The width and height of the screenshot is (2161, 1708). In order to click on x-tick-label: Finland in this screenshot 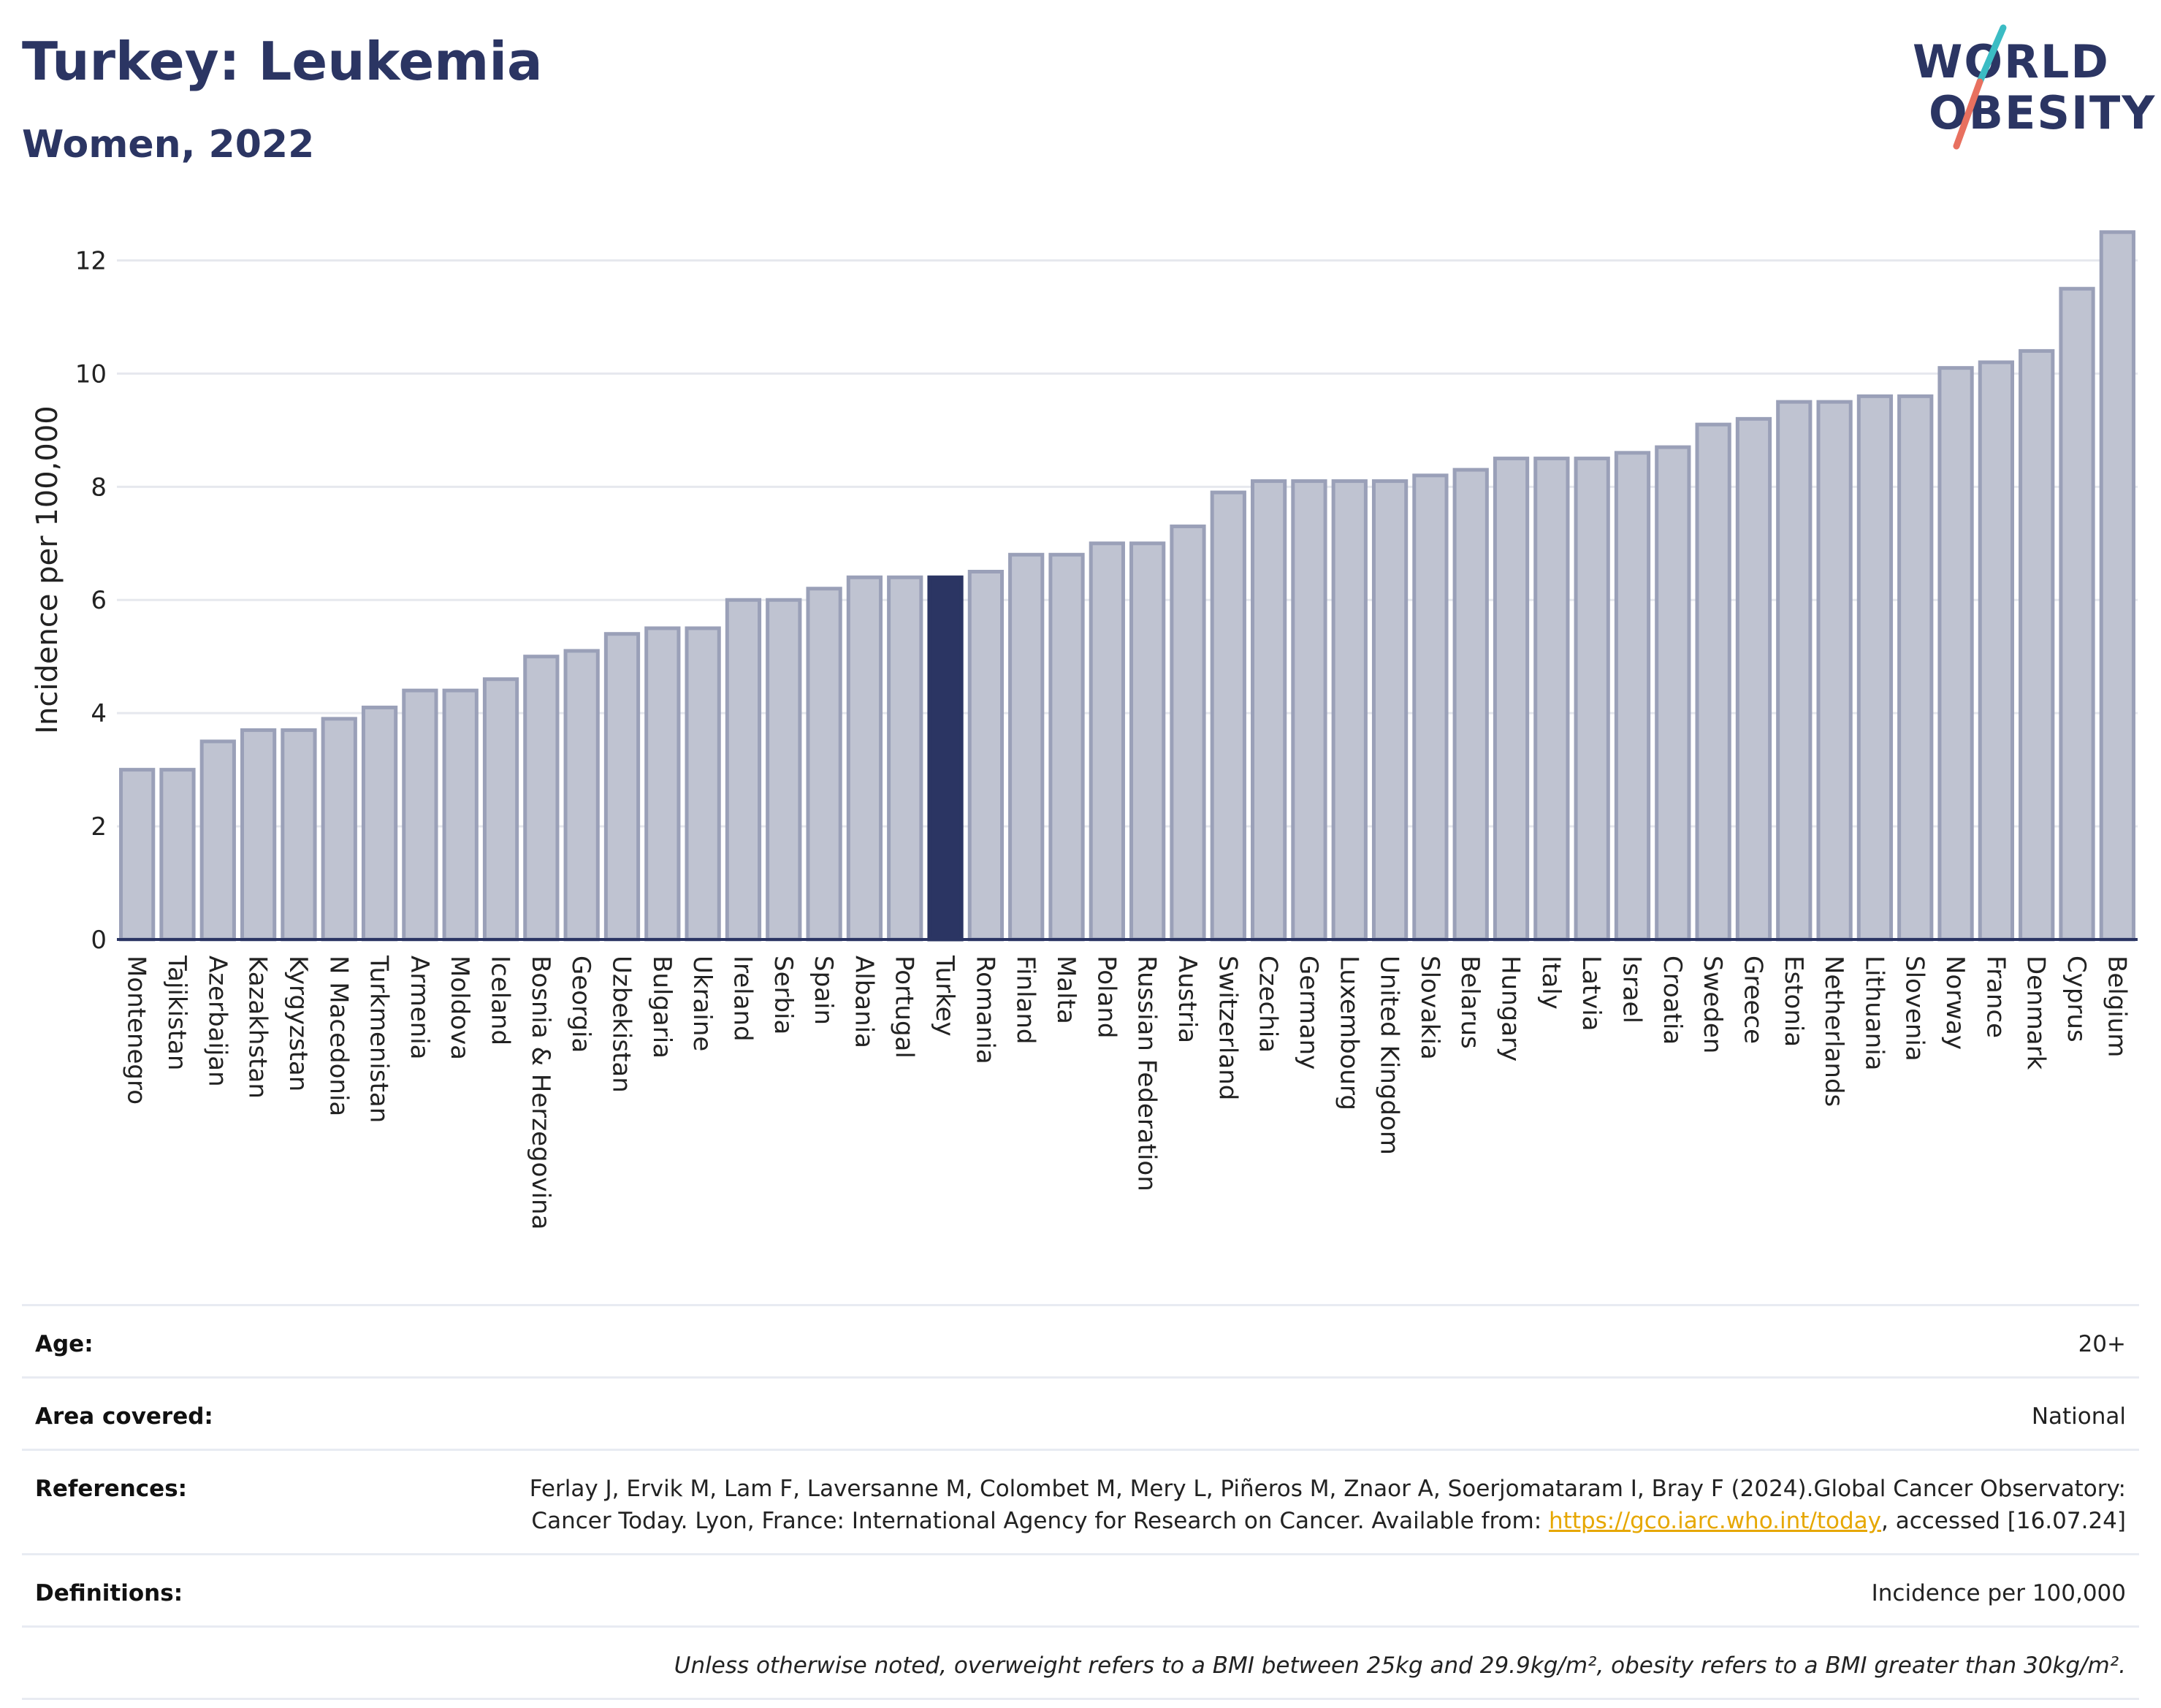, I will do `click(1026, 1000)`.